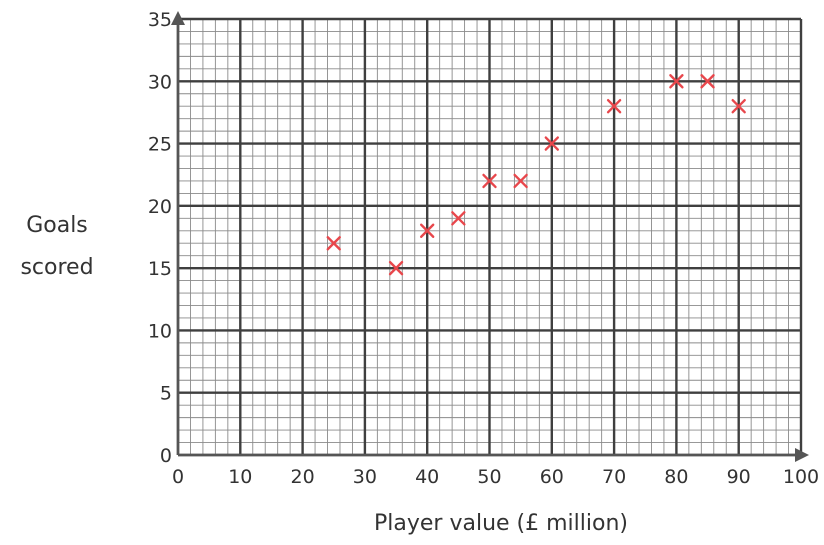  I want to click on x-tick-label: 100, so click(801, 477).